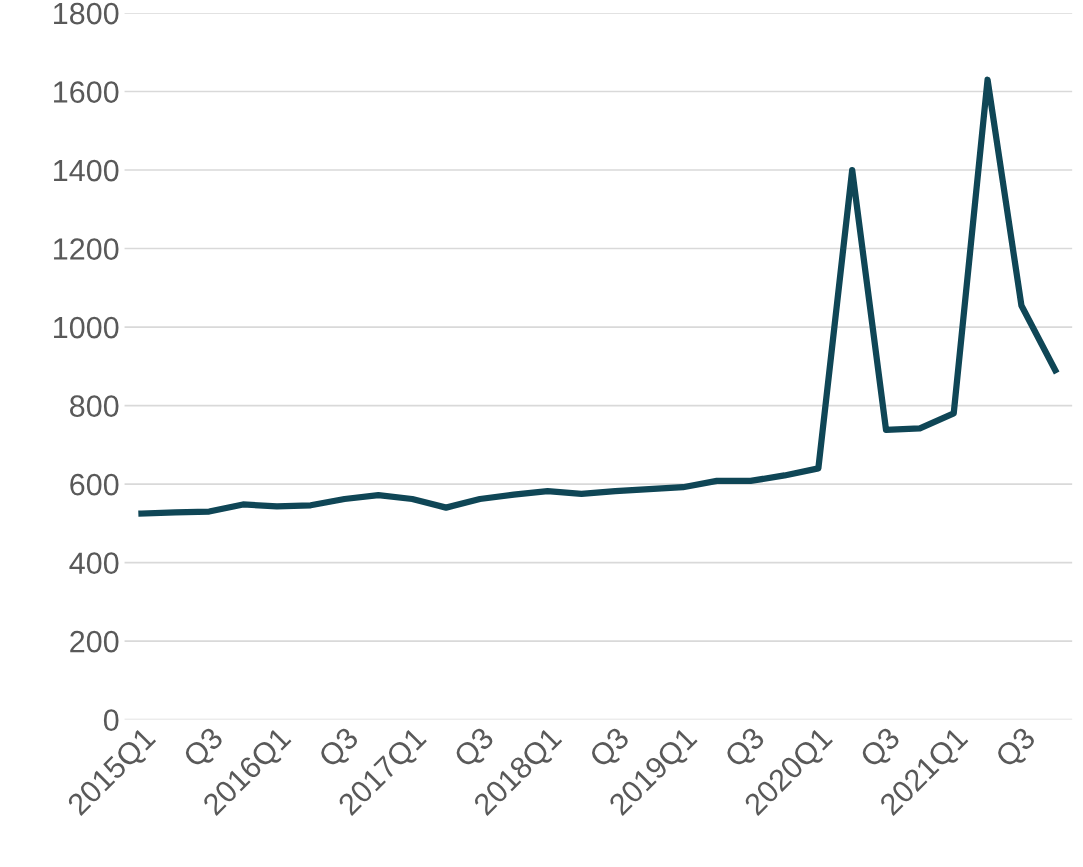  I want to click on y-tick-label: 1600, so click(86, 92).